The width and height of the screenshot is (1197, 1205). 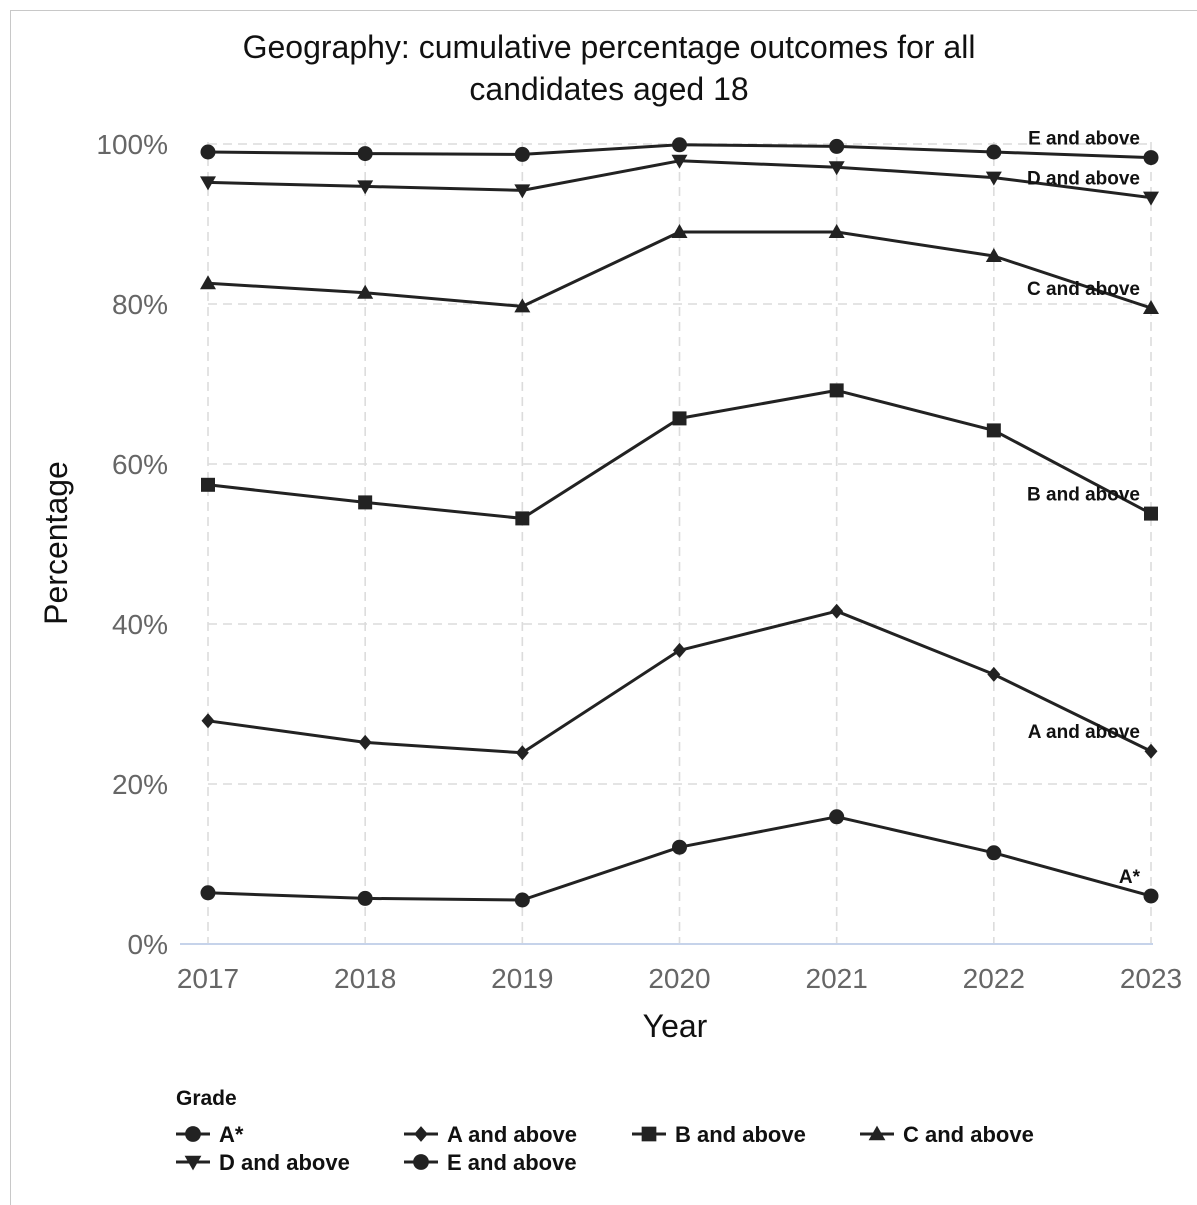 What do you see at coordinates (522, 978) in the screenshot?
I see `x-tick-label: 2019` at bounding box center [522, 978].